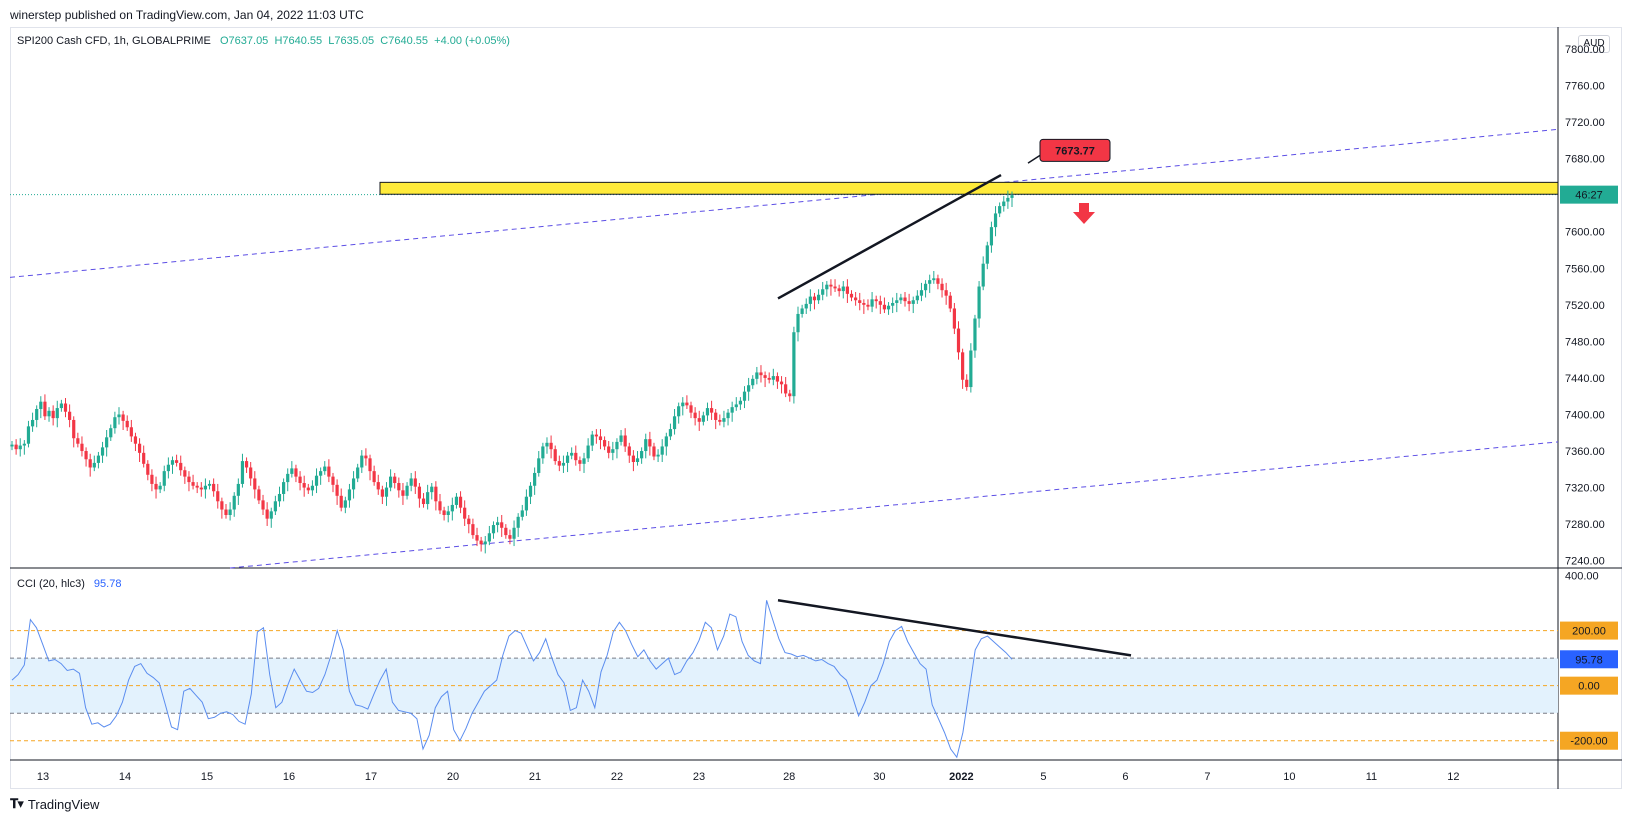  Describe the element at coordinates (512, 679) in the screenshot. I see `cci-series-line` at that location.